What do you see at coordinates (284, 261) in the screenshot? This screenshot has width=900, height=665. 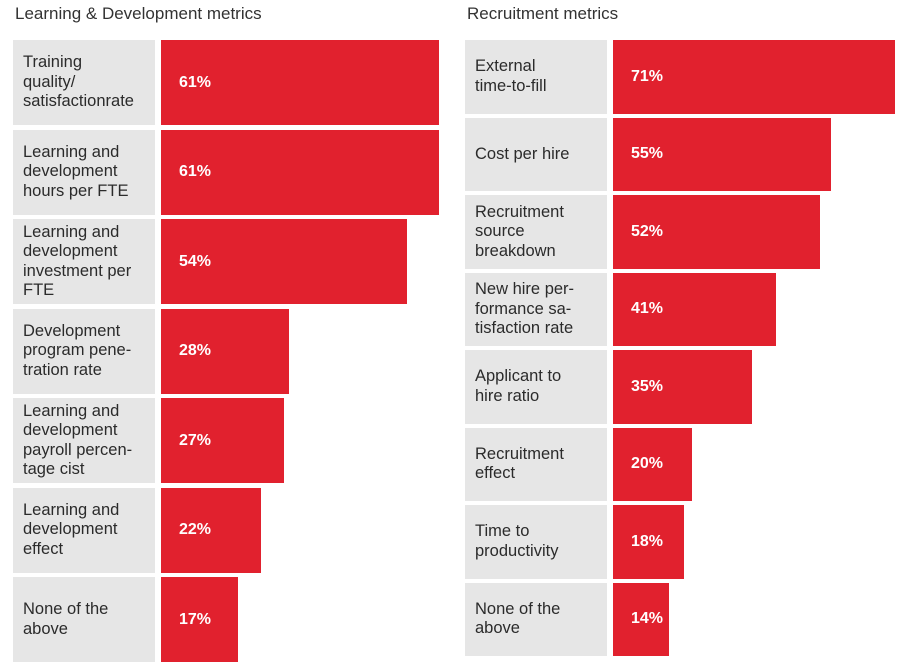 I see `bar: 54%` at bounding box center [284, 261].